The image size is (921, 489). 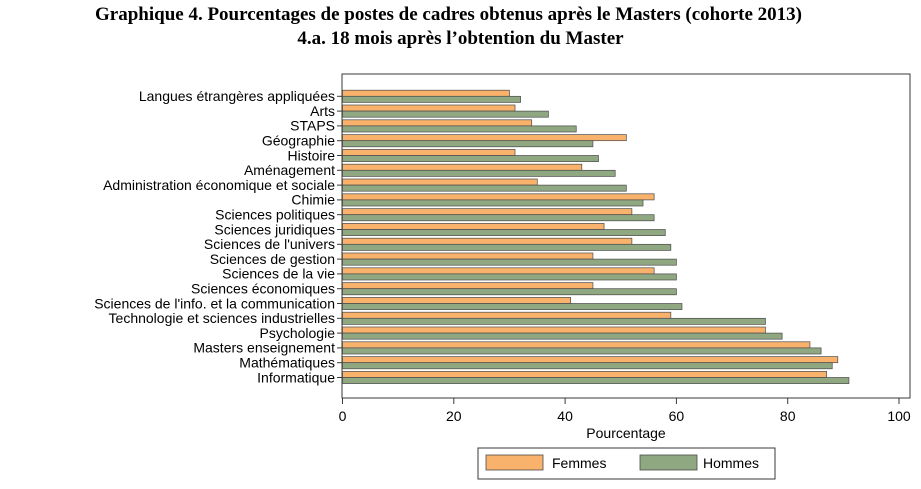 I want to click on category-label: STAPS, so click(x=312, y=126).